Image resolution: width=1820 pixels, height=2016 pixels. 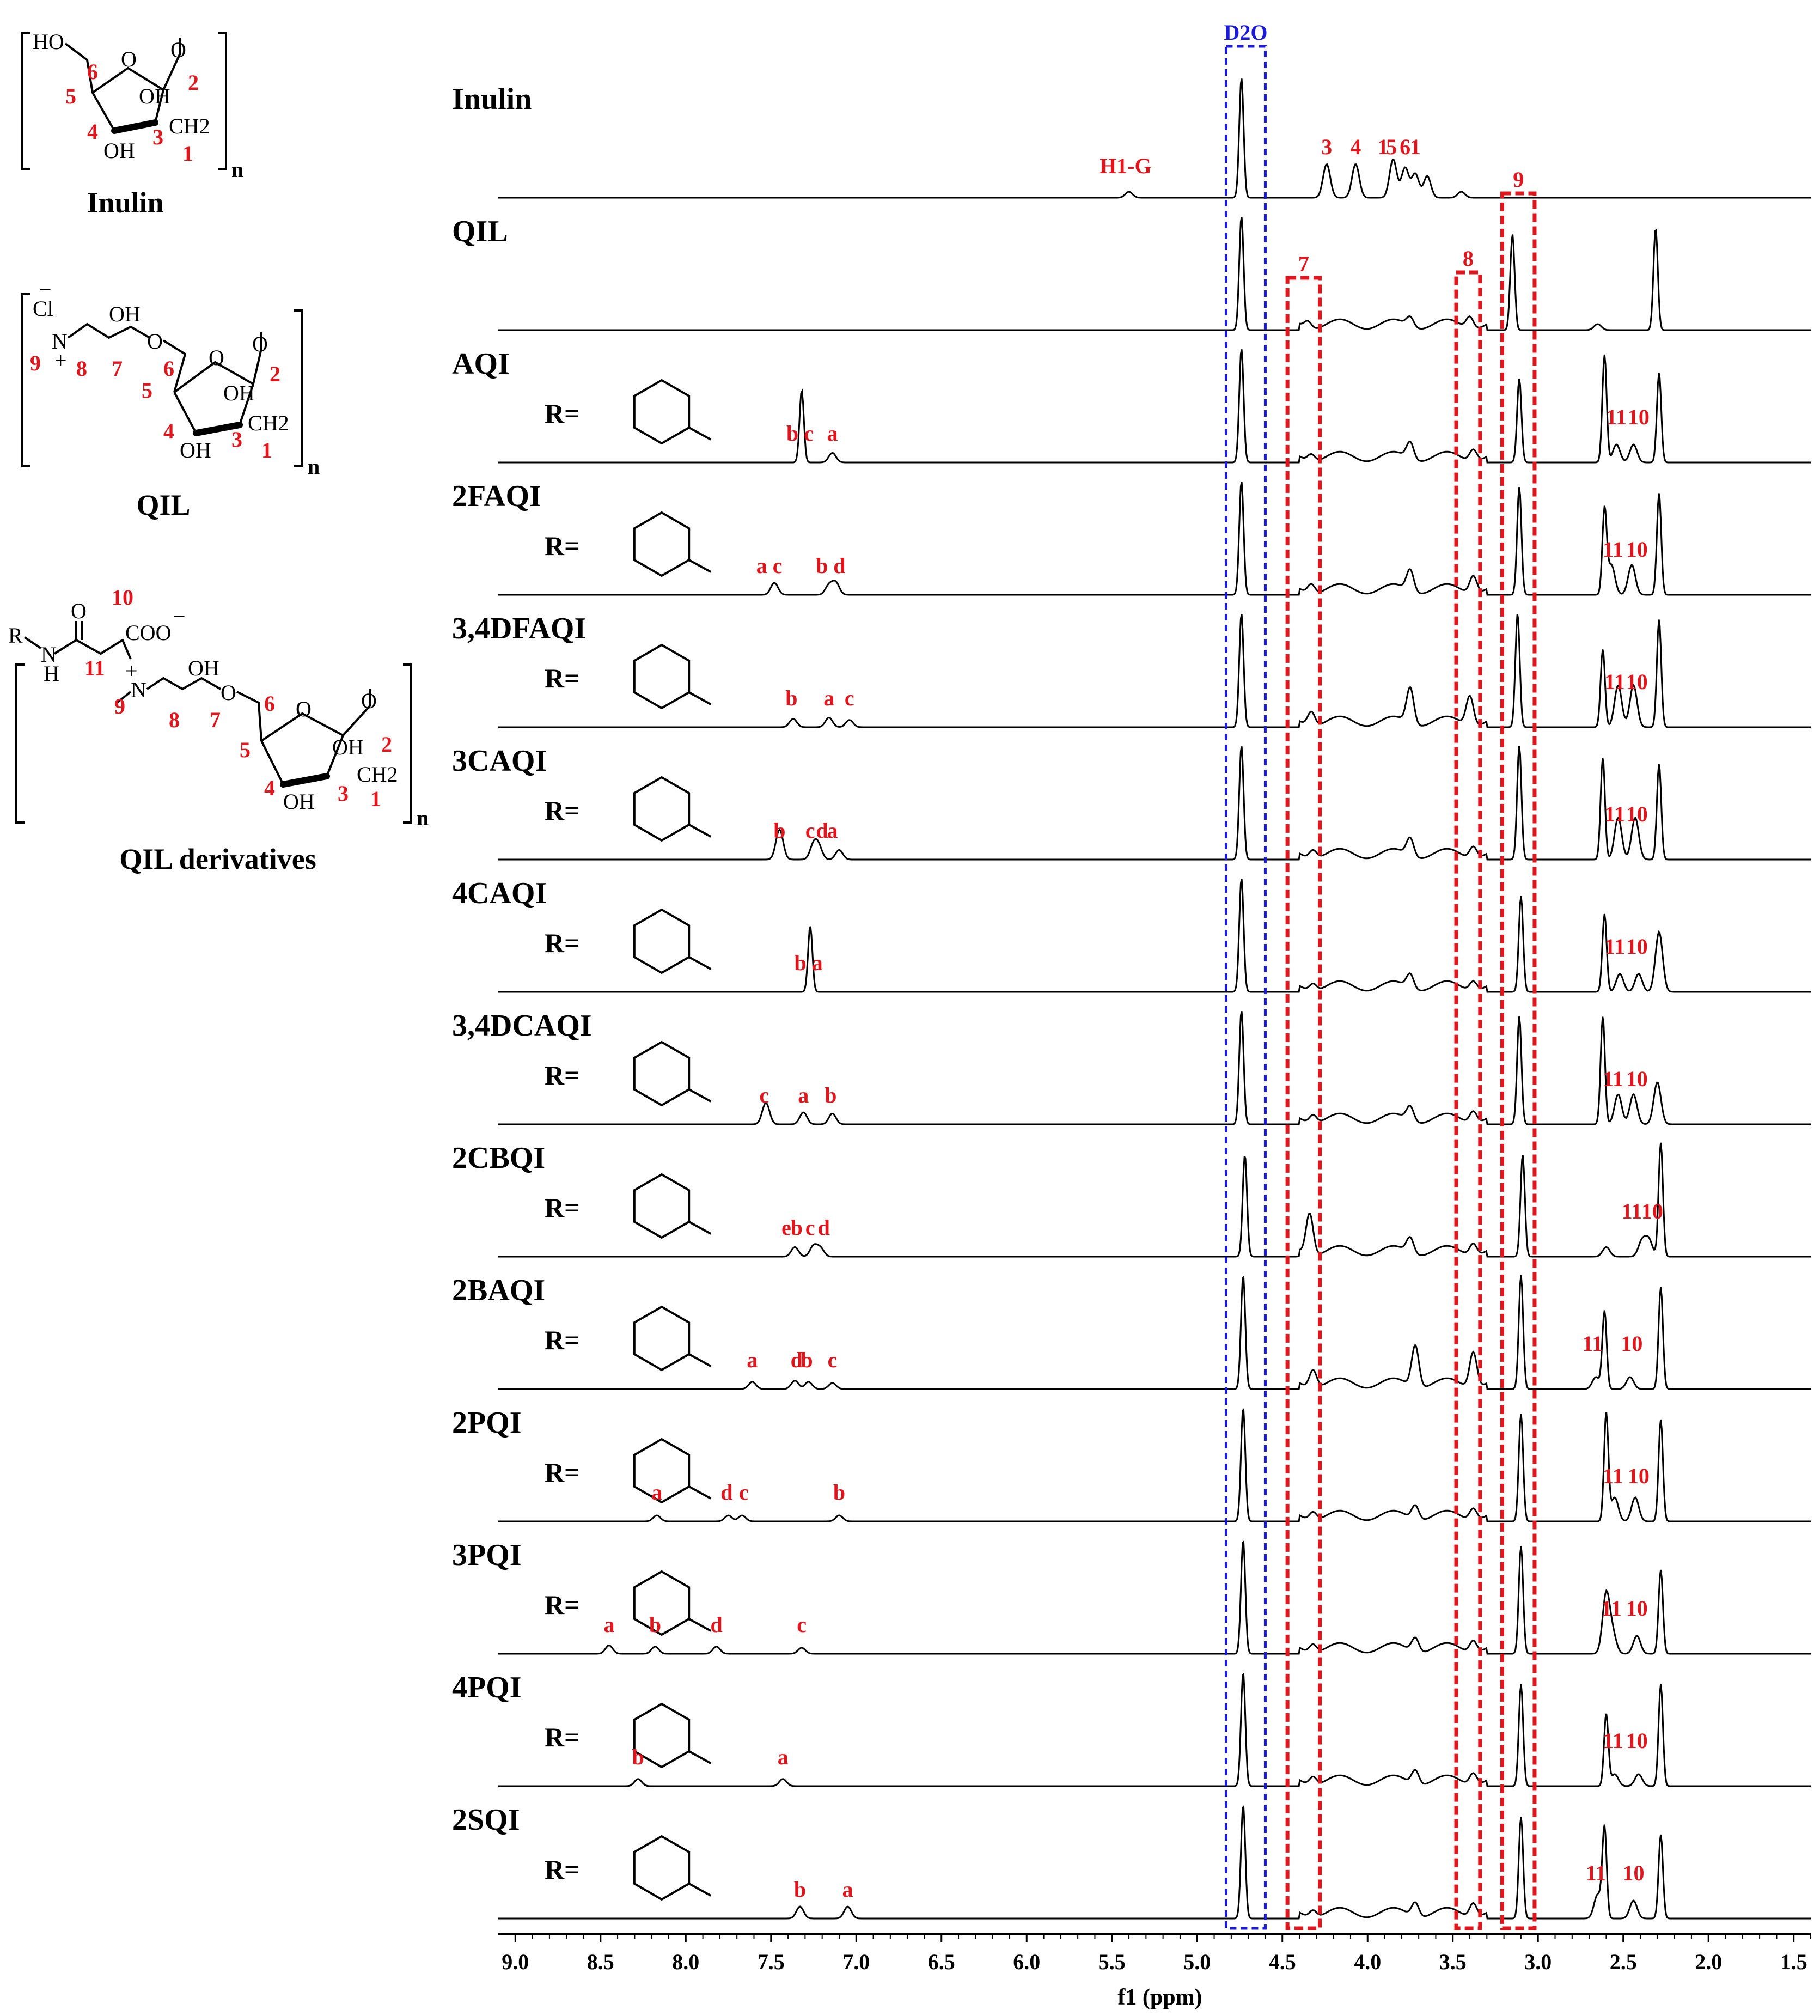 I want to click on peak-label: b d, so click(x=831, y=565).